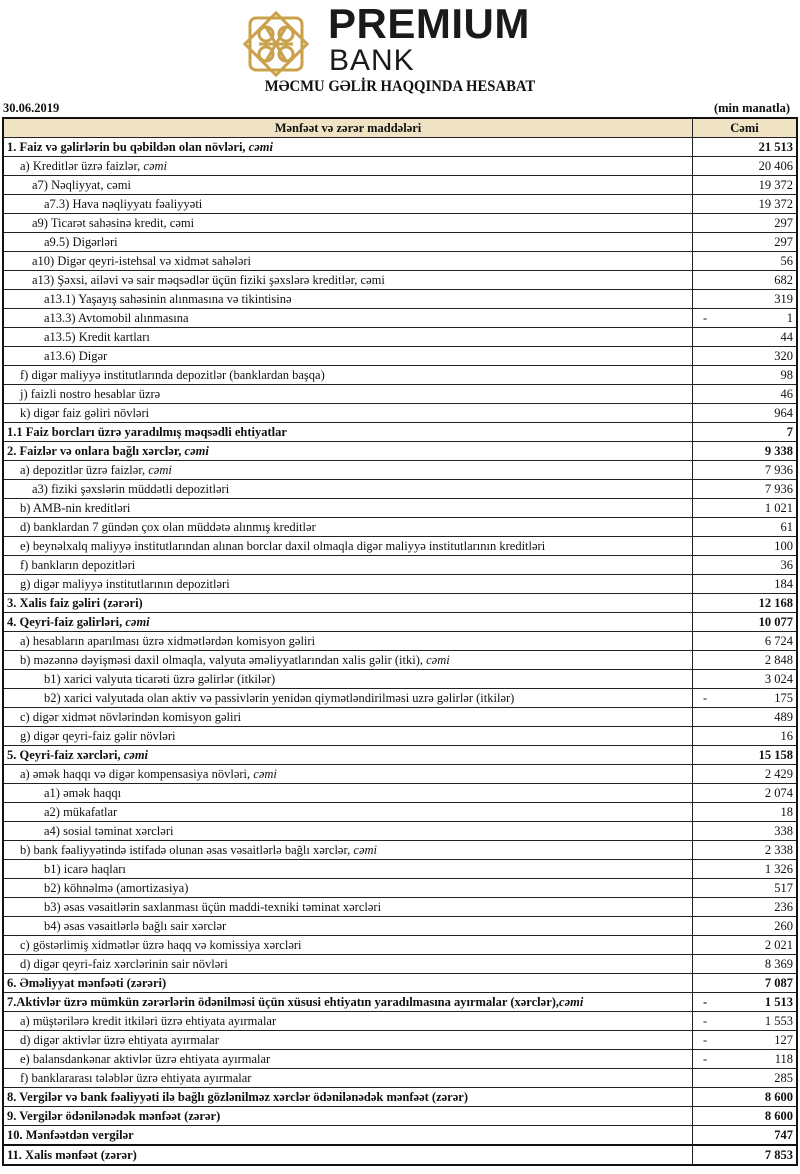 Image resolution: width=800 pixels, height=1174 pixels. What do you see at coordinates (778, 508) in the screenshot?
I see `row-value-text: 1 021` at bounding box center [778, 508].